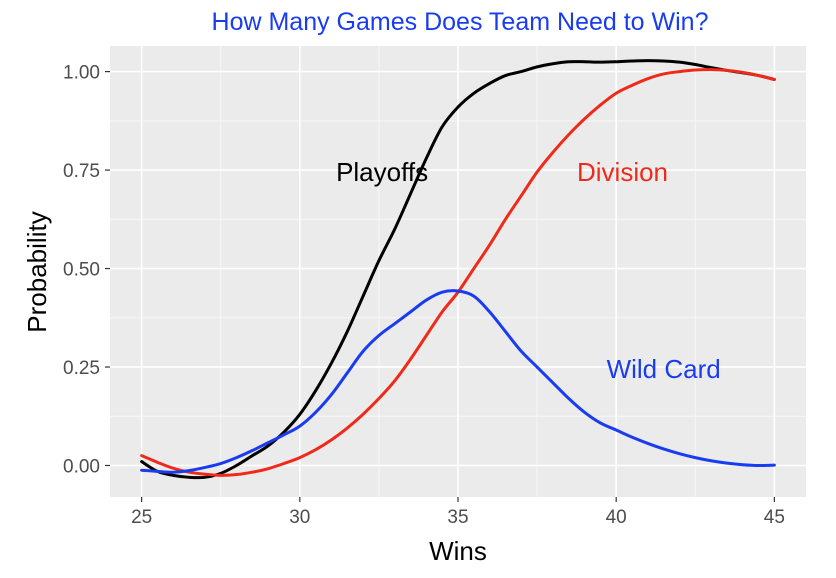 The height and width of the screenshot is (578, 836). I want to click on y-axis: 0.00 0.25 0.50 0.75 1.00, so click(86, 270).